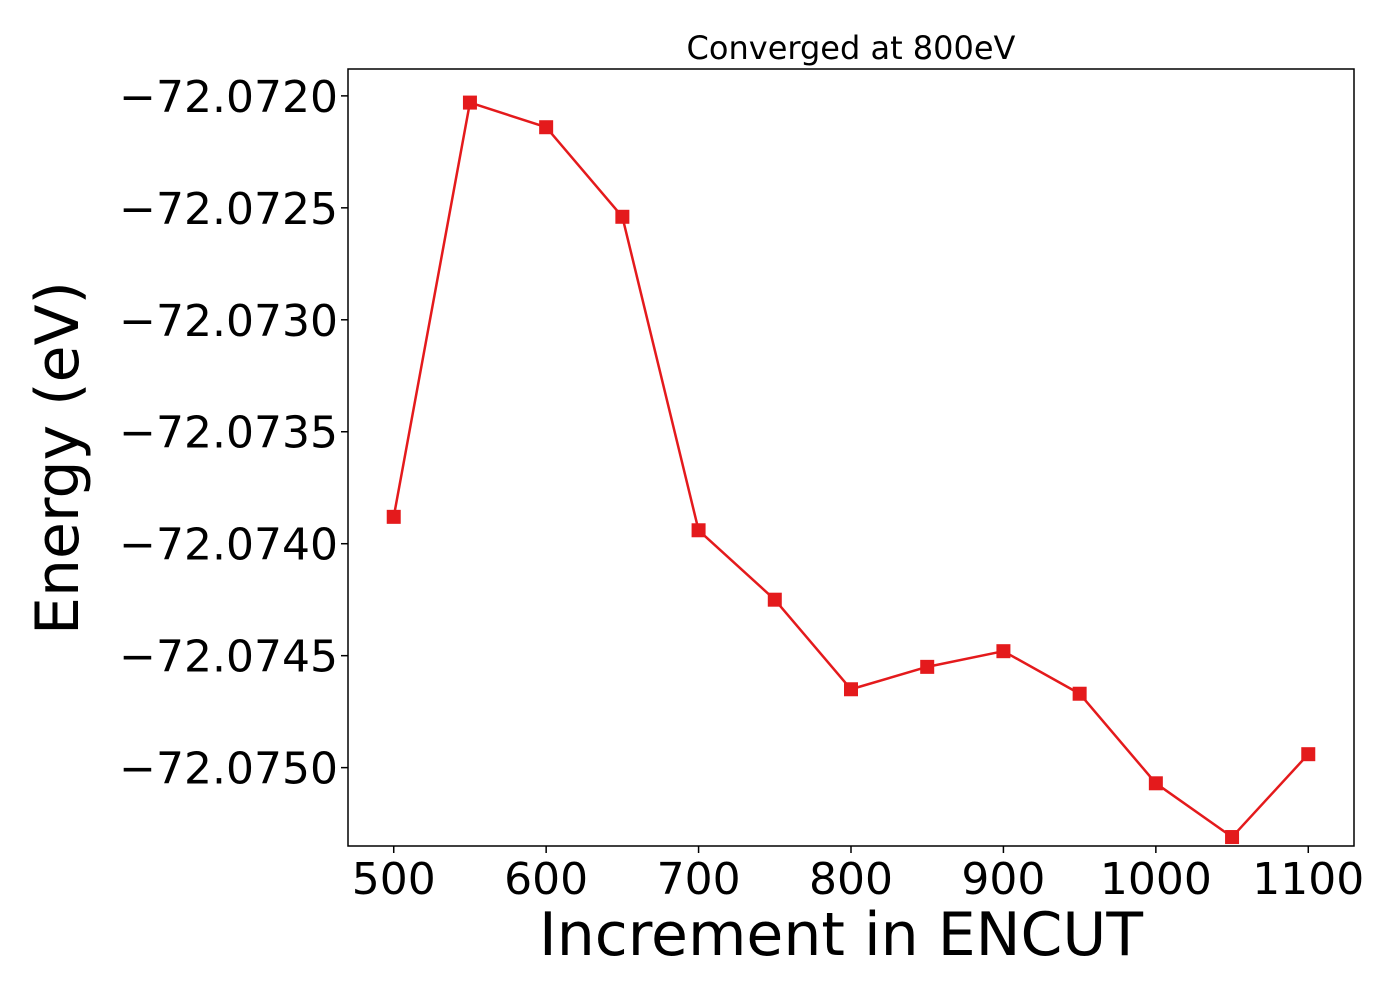 Image resolution: width=1400 pixels, height=1000 pixels. What do you see at coordinates (228, 433) in the screenshot?
I see `y-tick-label: −72.0735` at bounding box center [228, 433].